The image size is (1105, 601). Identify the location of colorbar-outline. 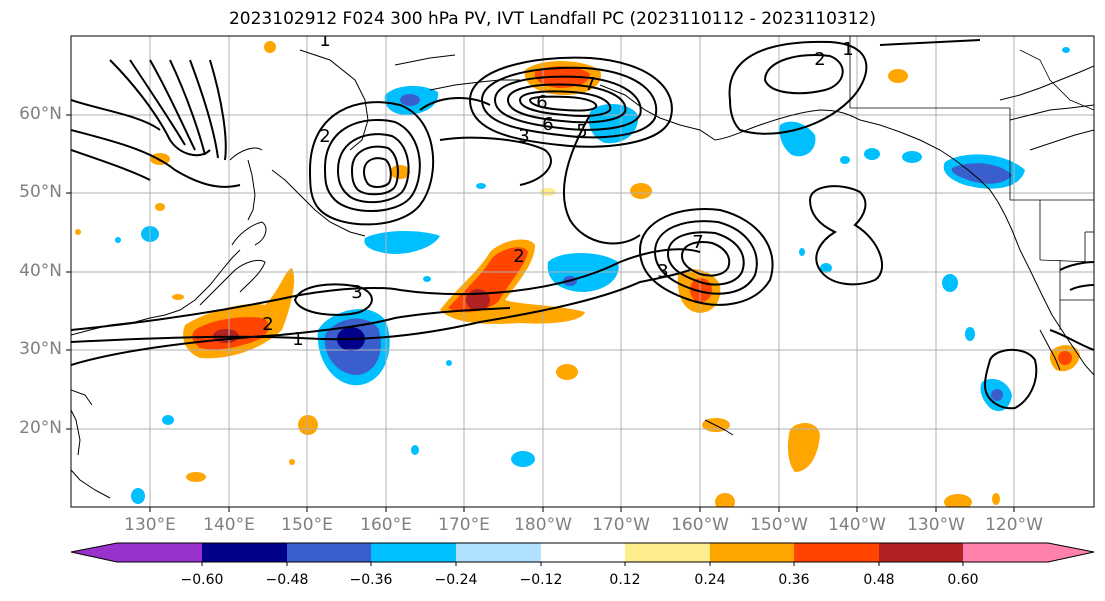
(582, 552).